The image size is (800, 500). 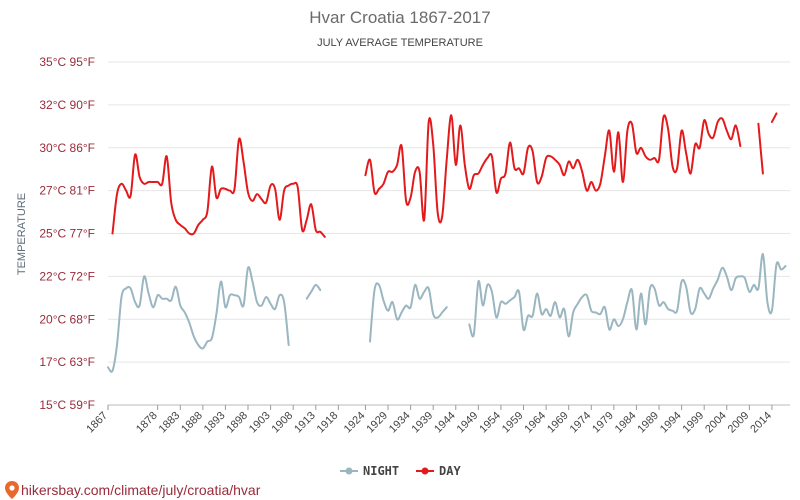 I want to click on x-tick-label: 1867, so click(x=97, y=423).